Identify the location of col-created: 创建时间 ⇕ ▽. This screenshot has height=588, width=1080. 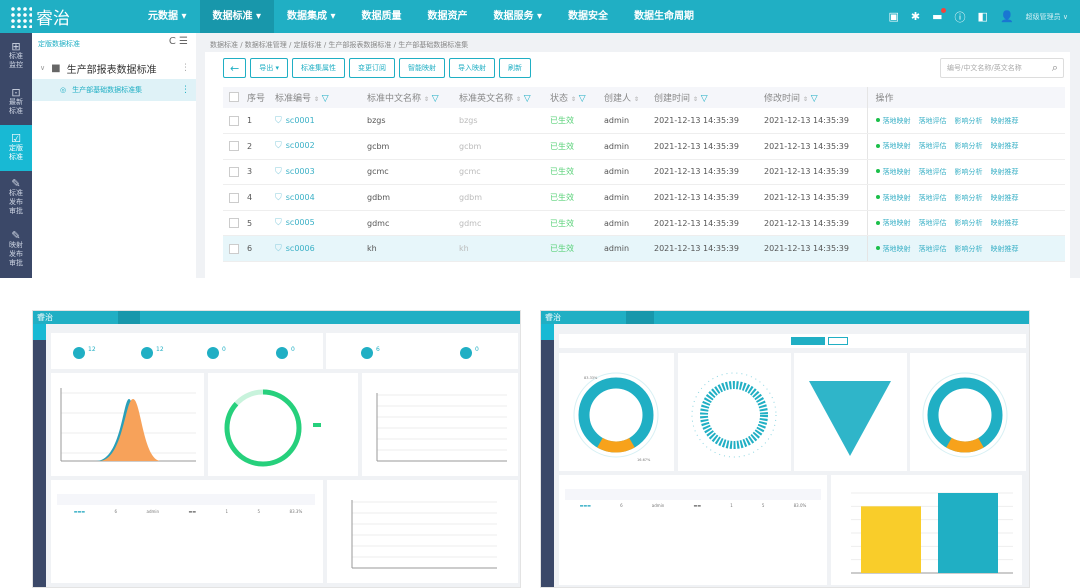
(709, 97).